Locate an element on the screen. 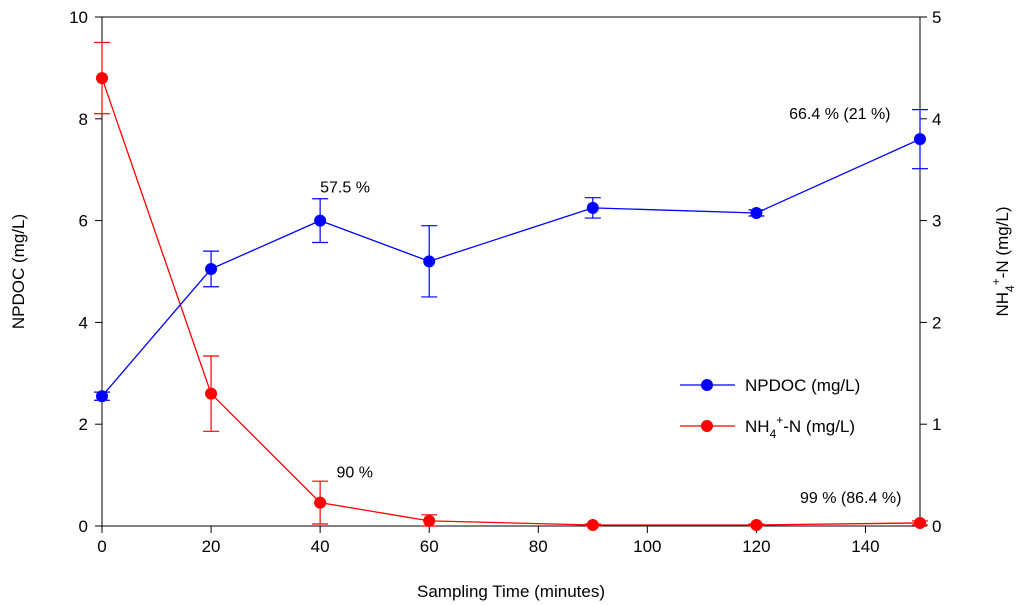 The image size is (1023, 605). right-y-tick-label: 3 is located at coordinates (936, 221).